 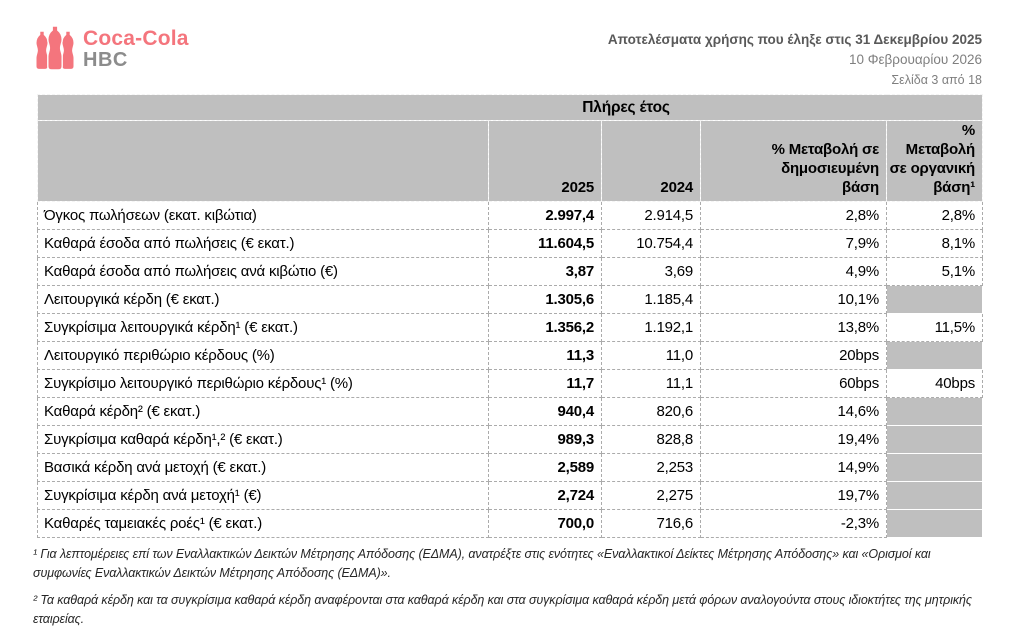 I want to click on value-2024: 2,275, so click(x=651, y=495).